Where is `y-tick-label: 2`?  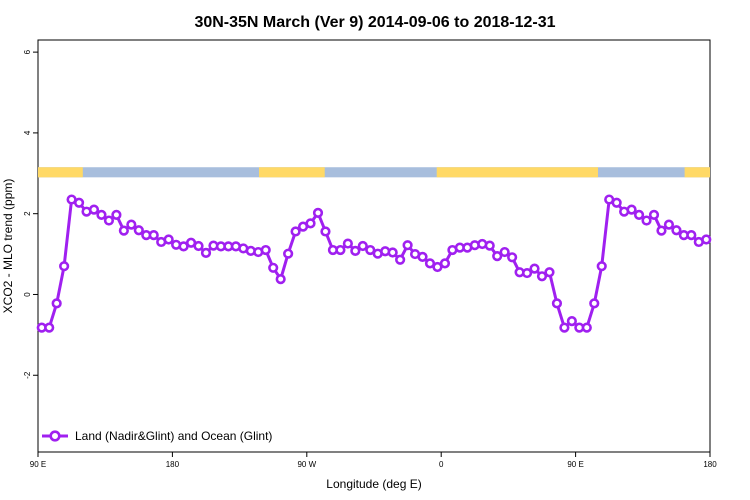 y-tick-label: 2 is located at coordinates (27, 213).